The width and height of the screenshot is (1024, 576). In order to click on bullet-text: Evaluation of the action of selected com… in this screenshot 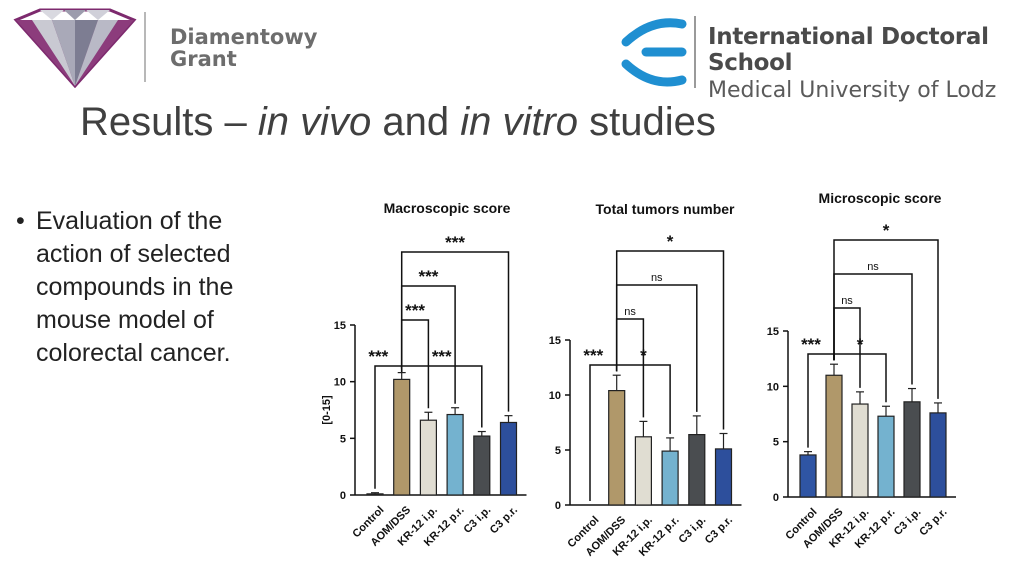, I will do `click(135, 287)`.